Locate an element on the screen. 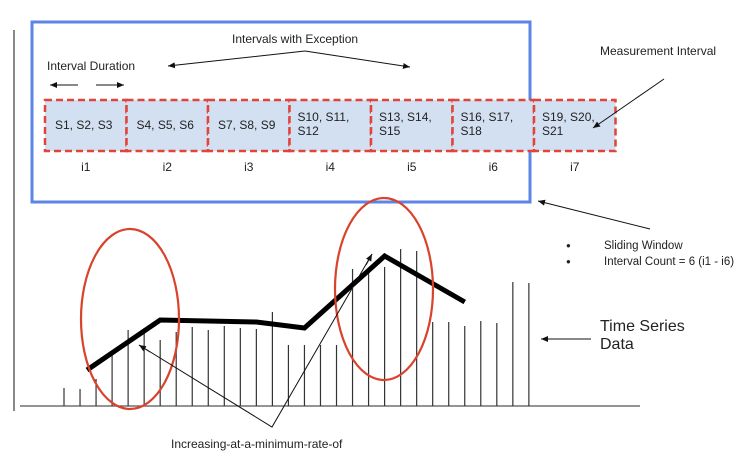 The width and height of the screenshot is (755, 472). interval-samples-i3: S7, S8, S9 is located at coordinates (247, 125).